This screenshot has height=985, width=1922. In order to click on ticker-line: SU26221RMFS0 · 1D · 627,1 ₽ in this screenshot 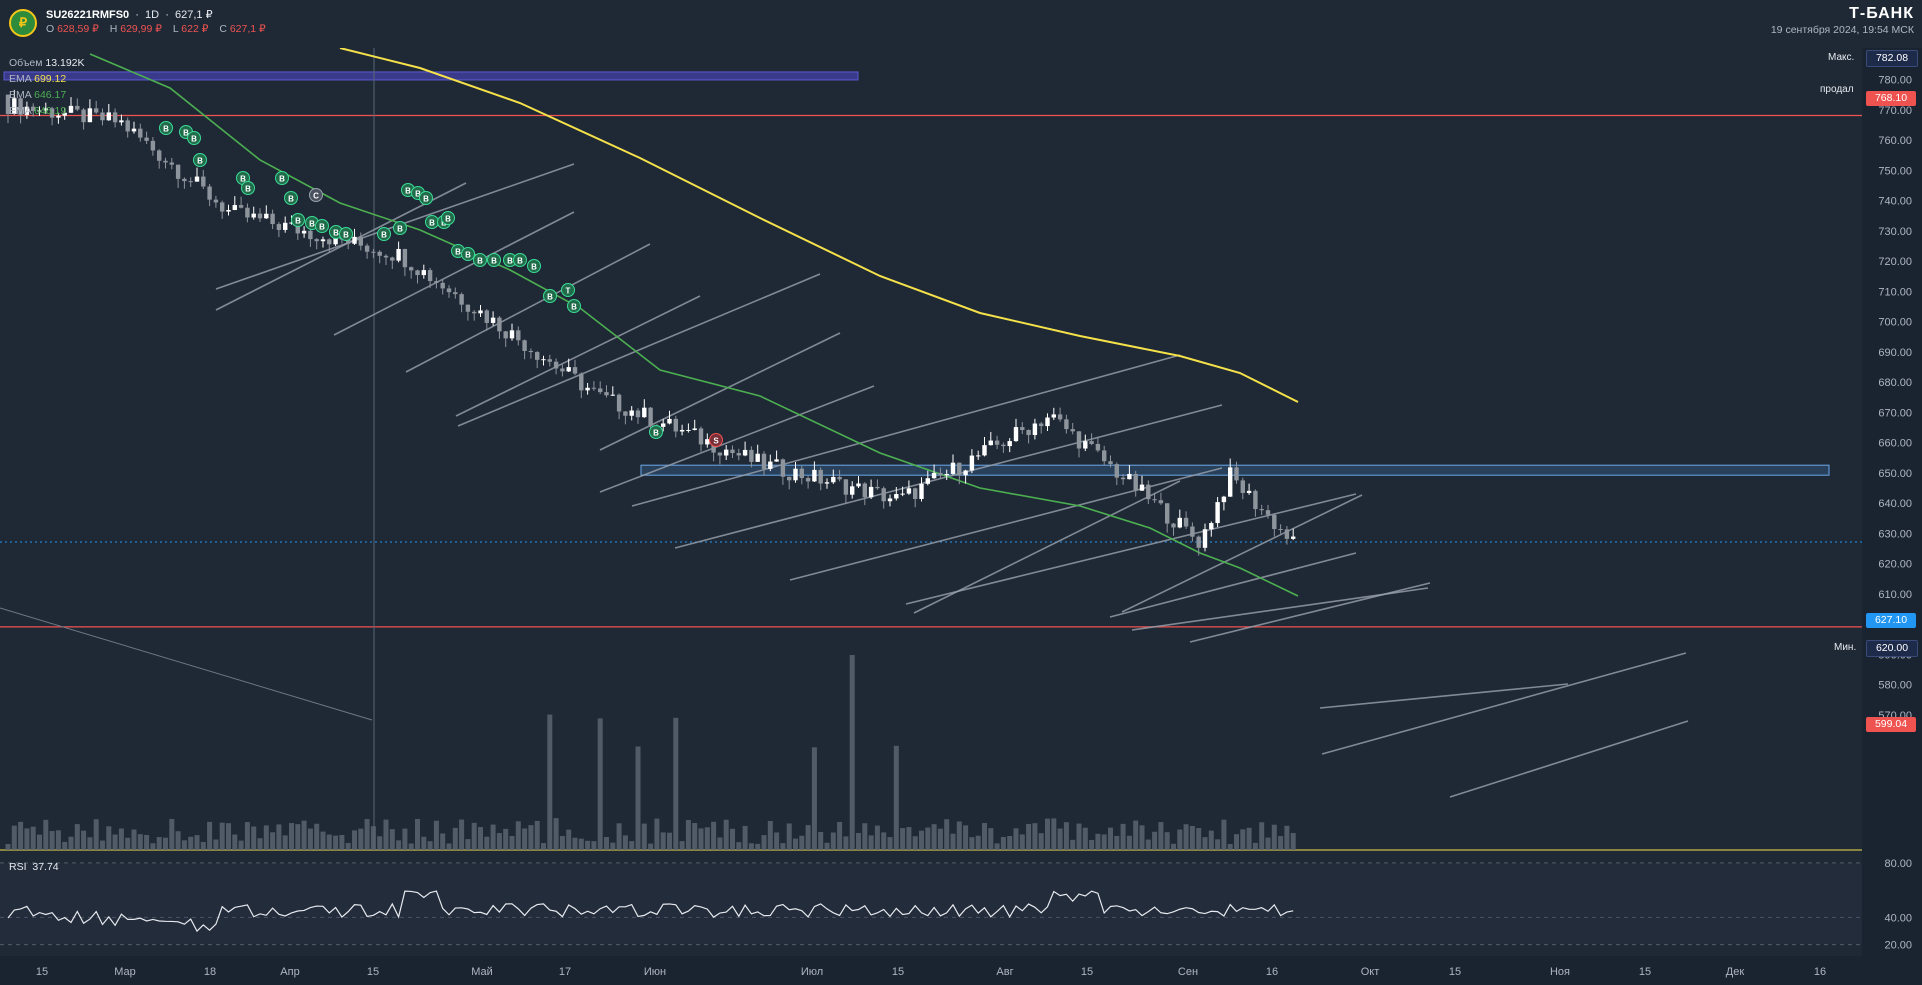, I will do `click(129, 15)`.